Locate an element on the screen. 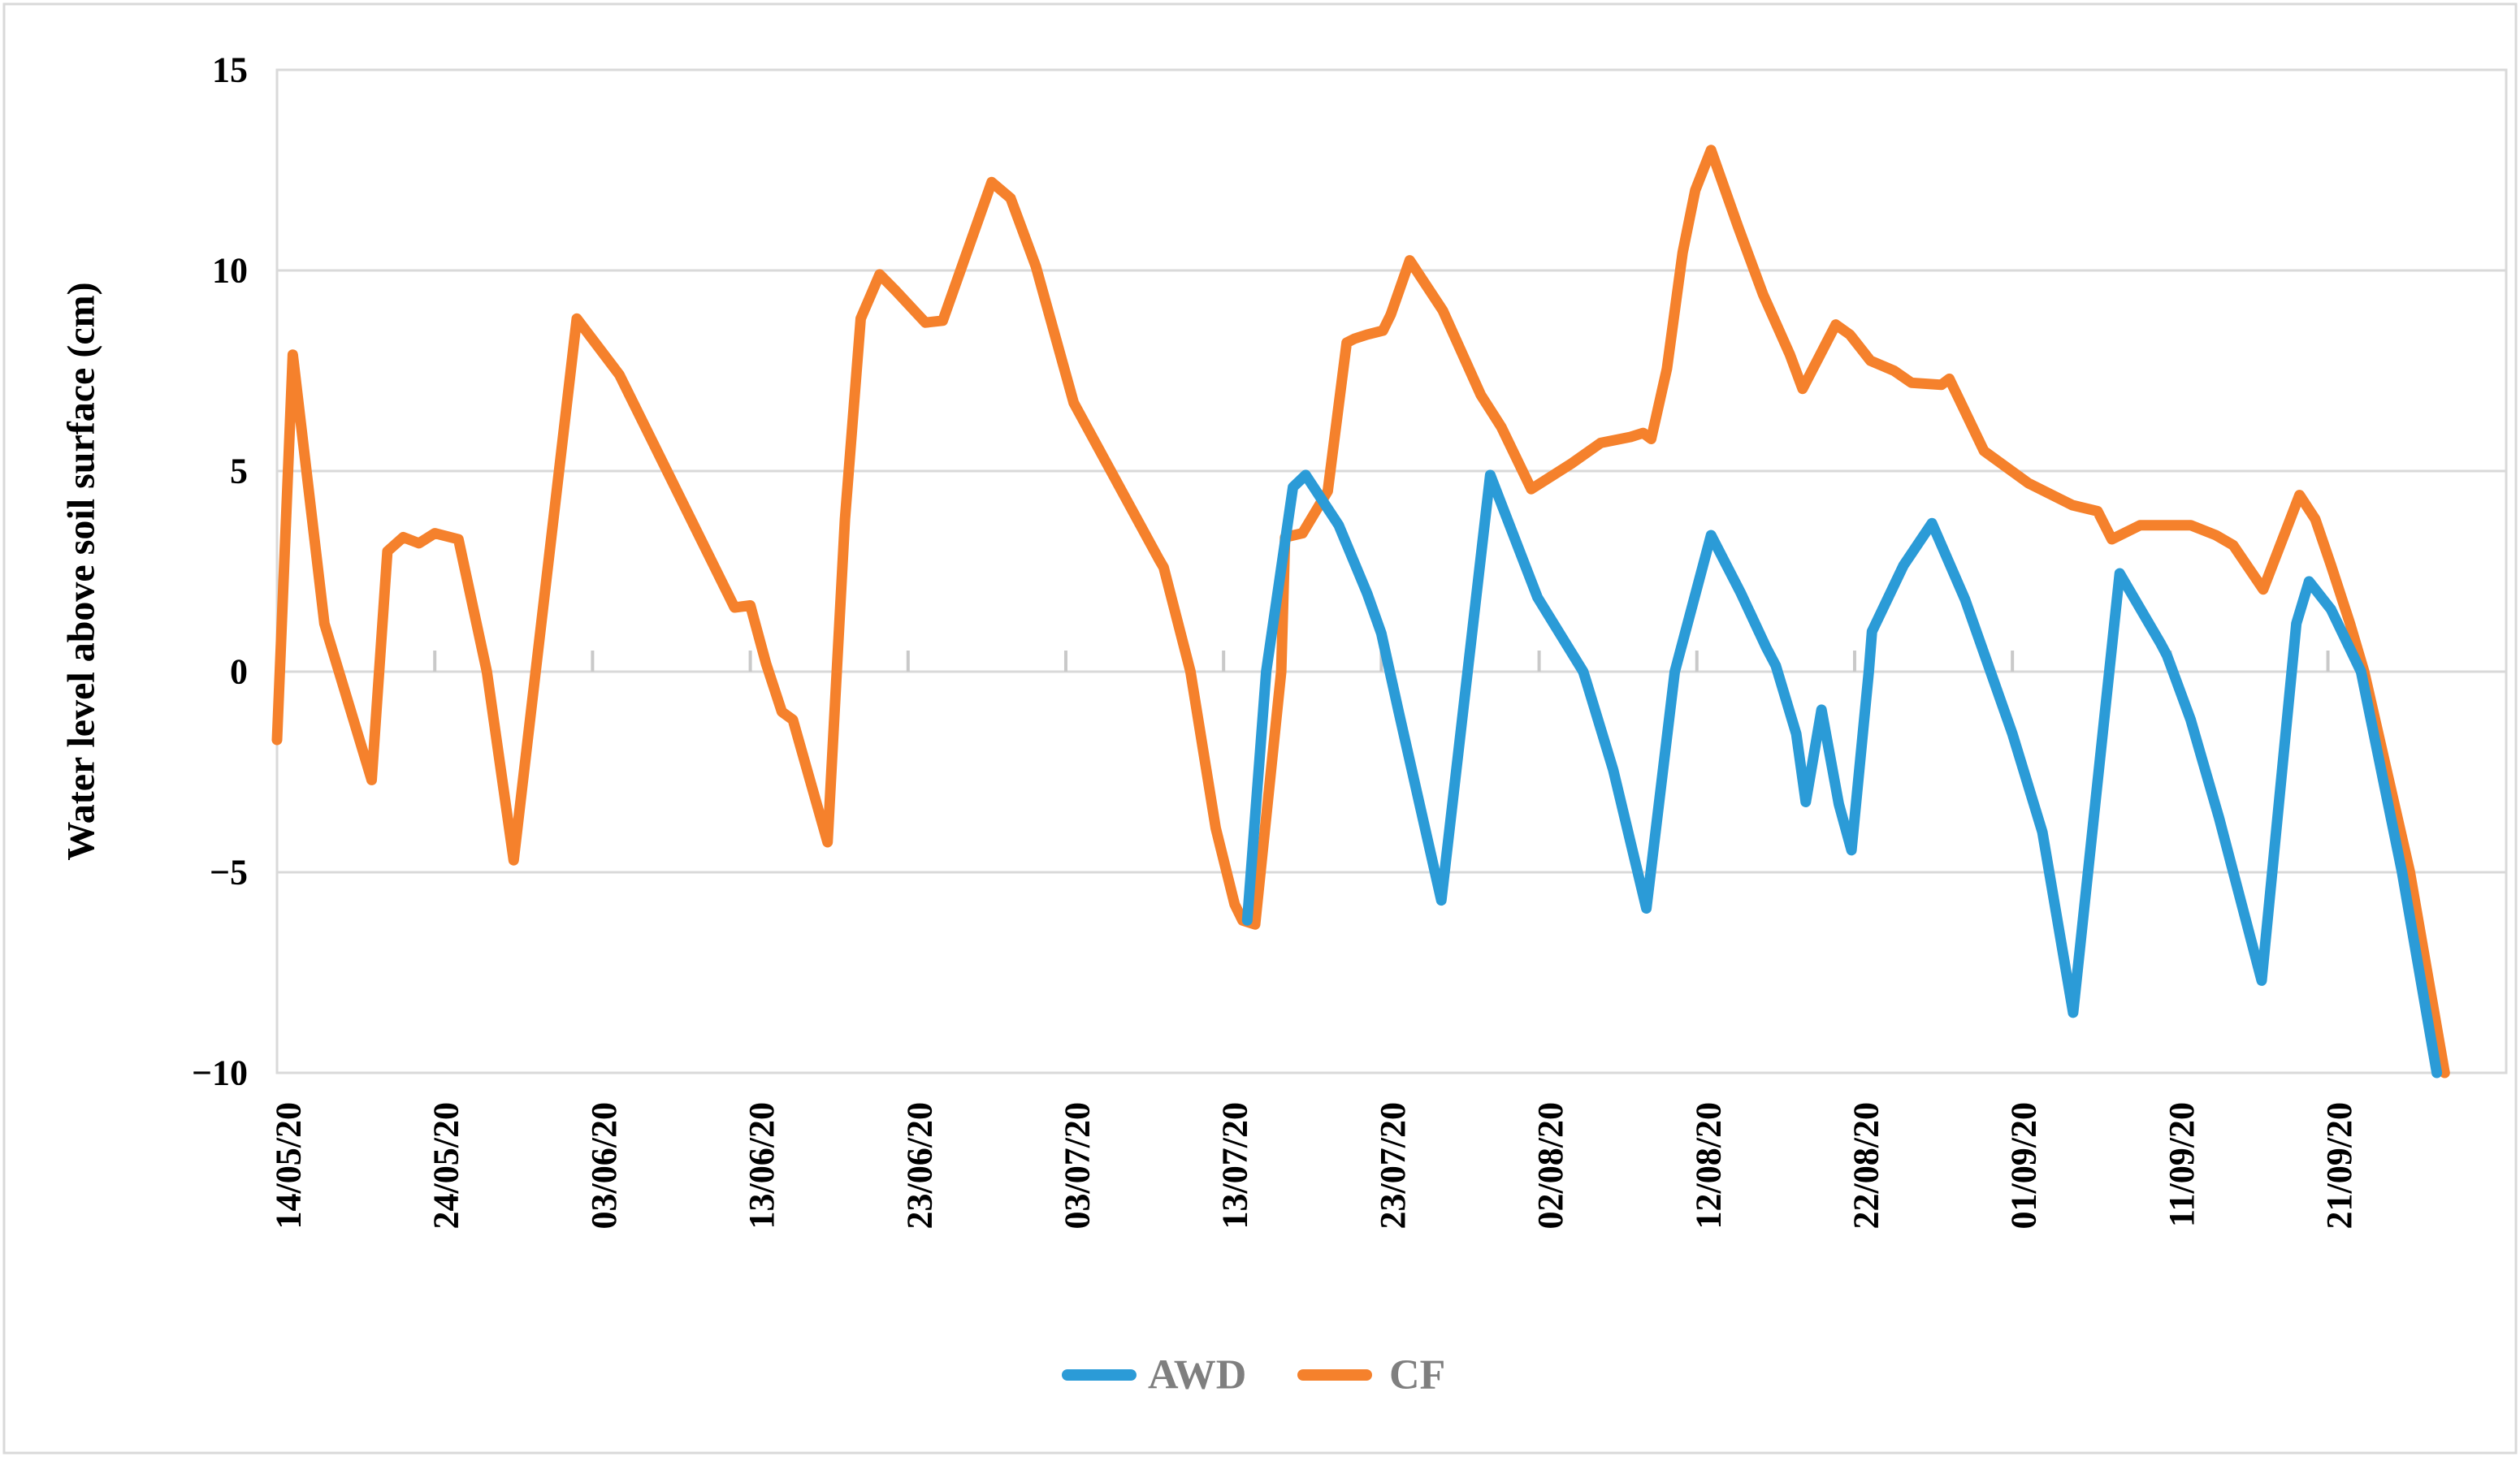  x-tick-label: 24/05/20 is located at coordinates (446, 1165).